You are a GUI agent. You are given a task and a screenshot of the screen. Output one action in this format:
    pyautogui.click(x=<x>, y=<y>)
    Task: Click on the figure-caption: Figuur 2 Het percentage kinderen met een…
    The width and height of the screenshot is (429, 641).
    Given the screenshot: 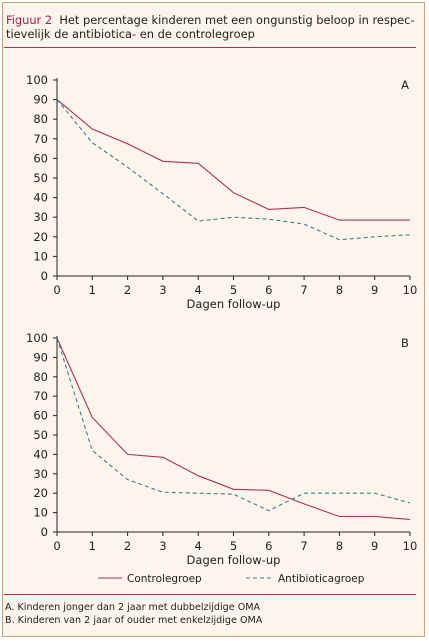 What is the action you would take?
    pyautogui.click(x=211, y=27)
    